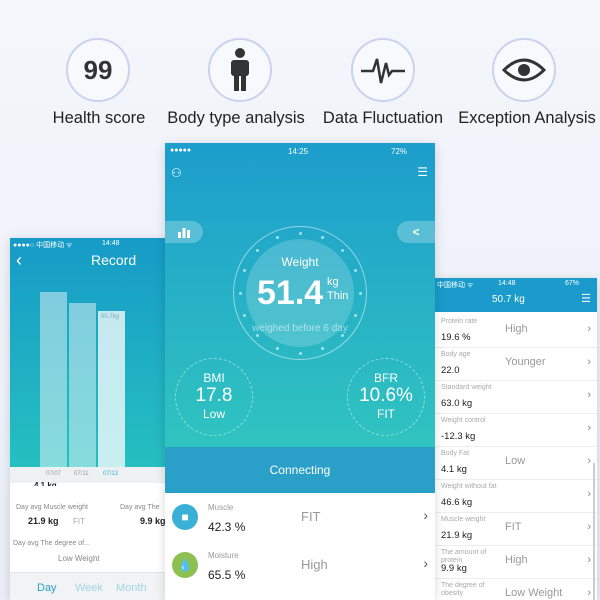  What do you see at coordinates (300, 328) in the screenshot?
I see `weighed-note: weighed before 6 day` at bounding box center [300, 328].